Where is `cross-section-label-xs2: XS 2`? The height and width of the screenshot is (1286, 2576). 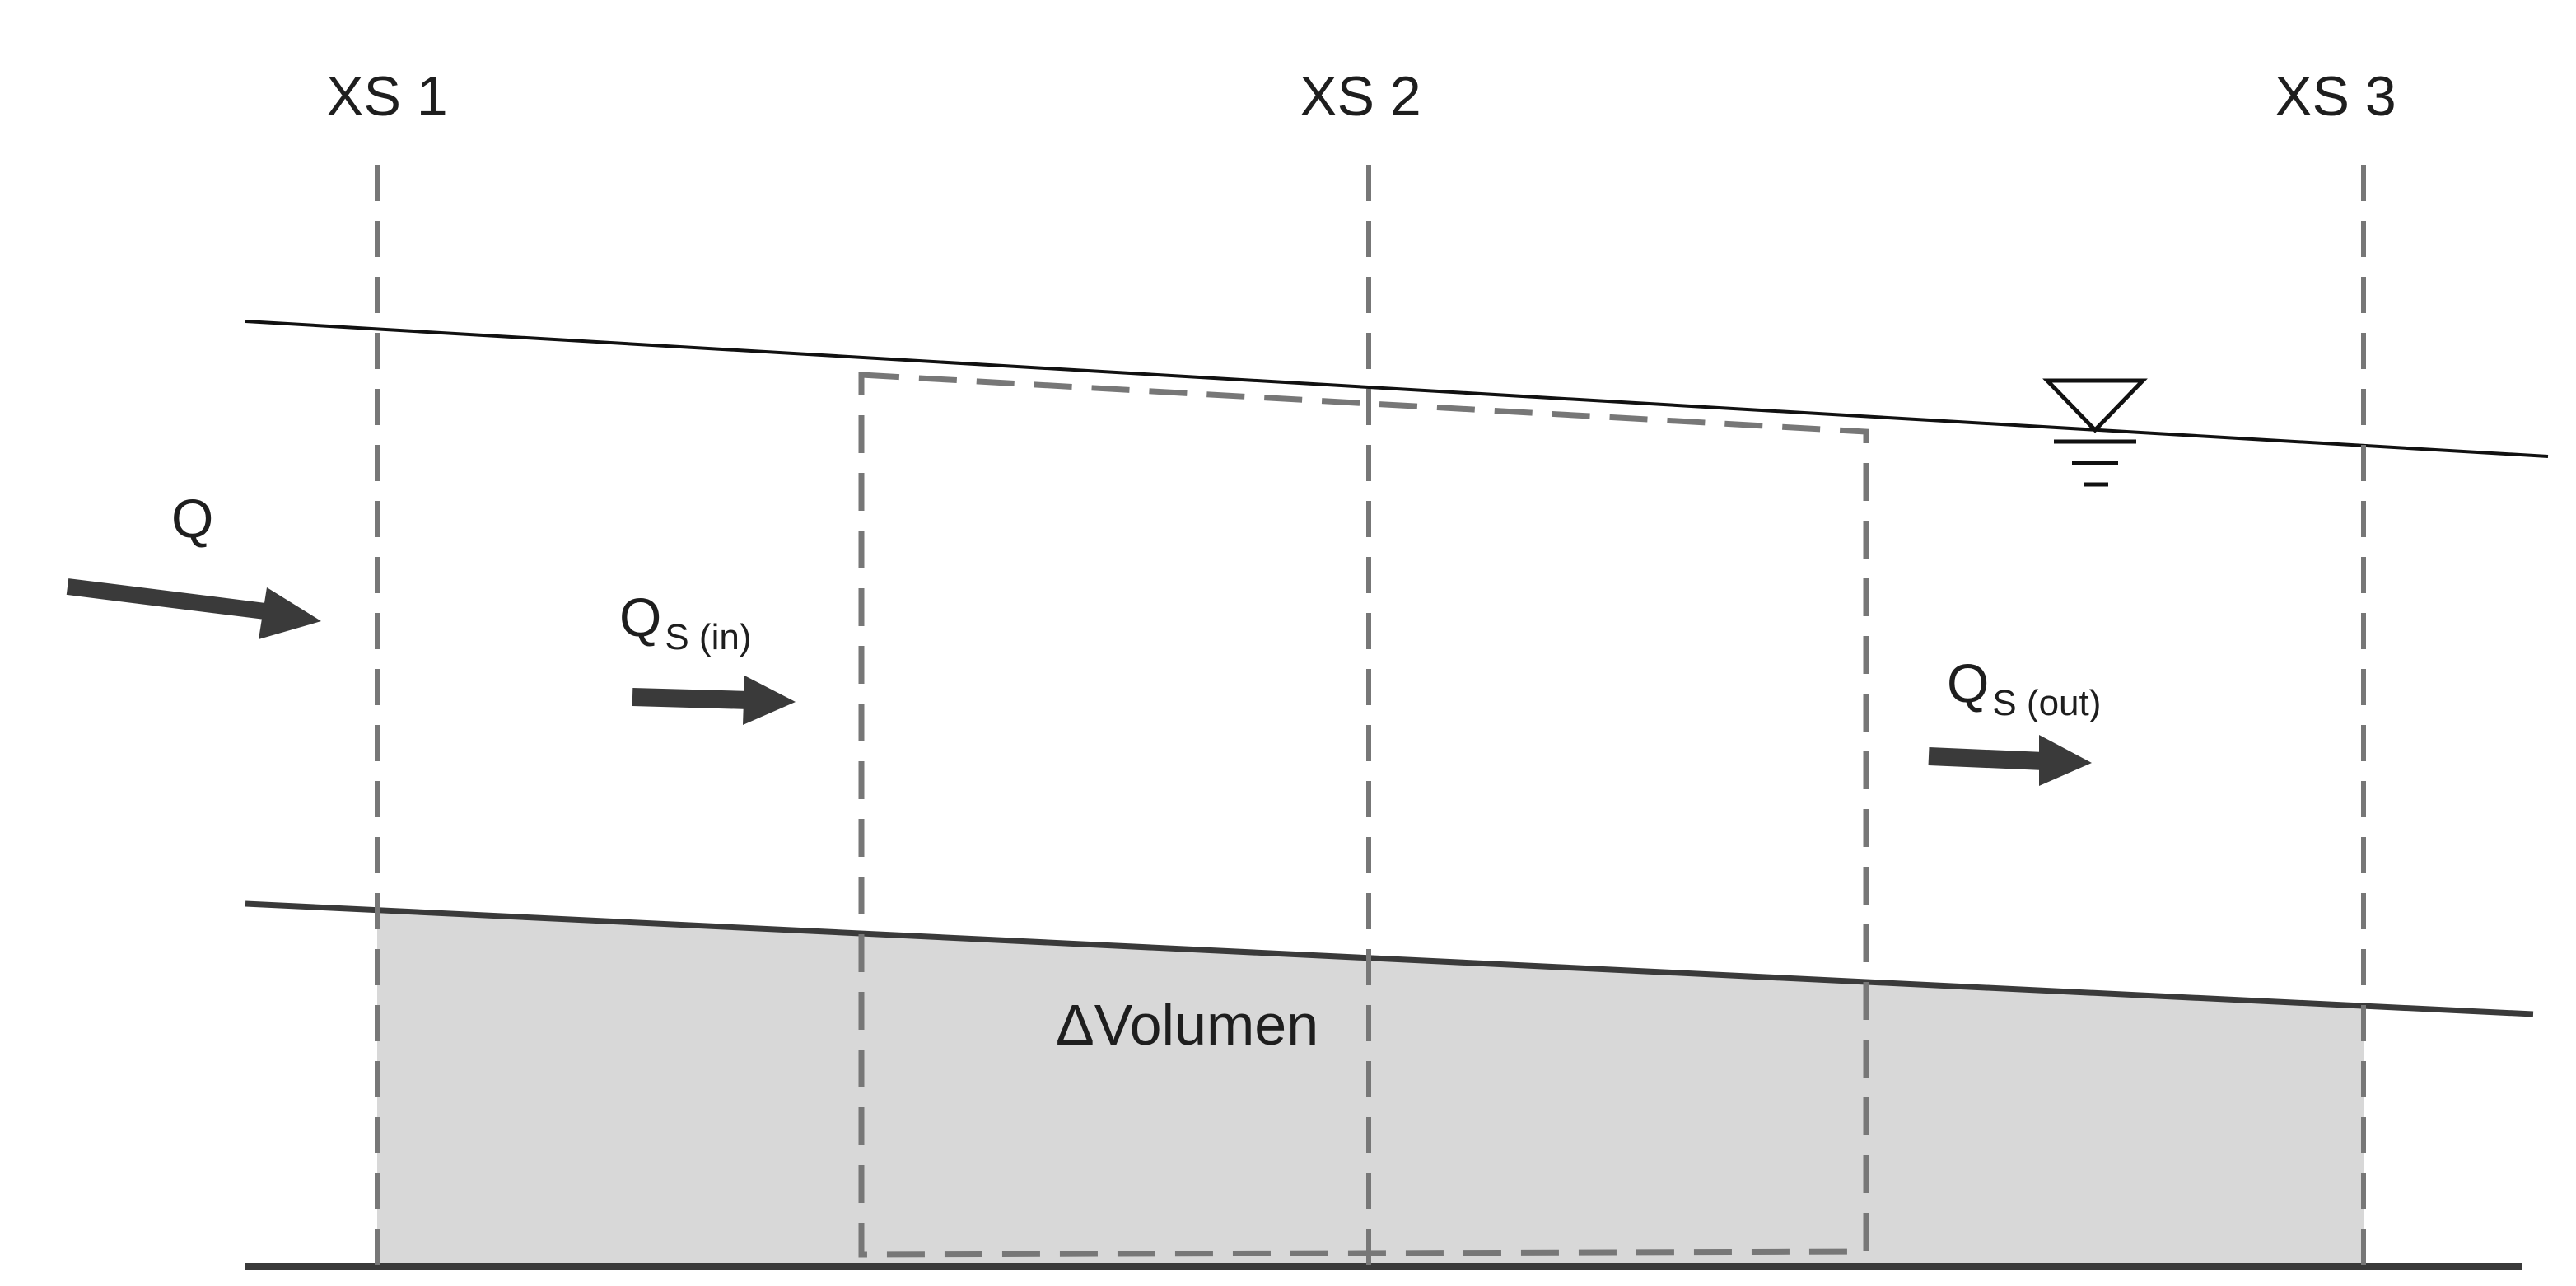 cross-section-label-xs2: XS 2 is located at coordinates (1360, 96).